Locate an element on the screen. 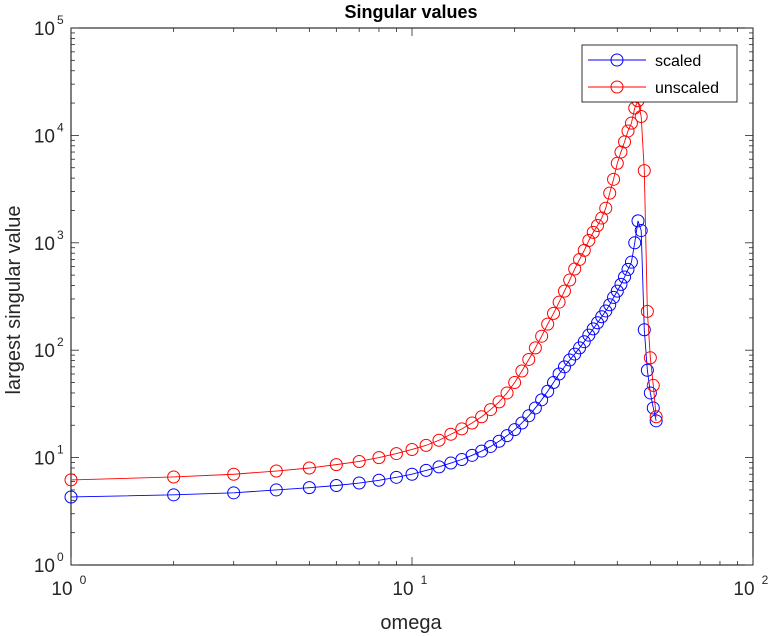  legend-marker-scaled is located at coordinates (617, 60).